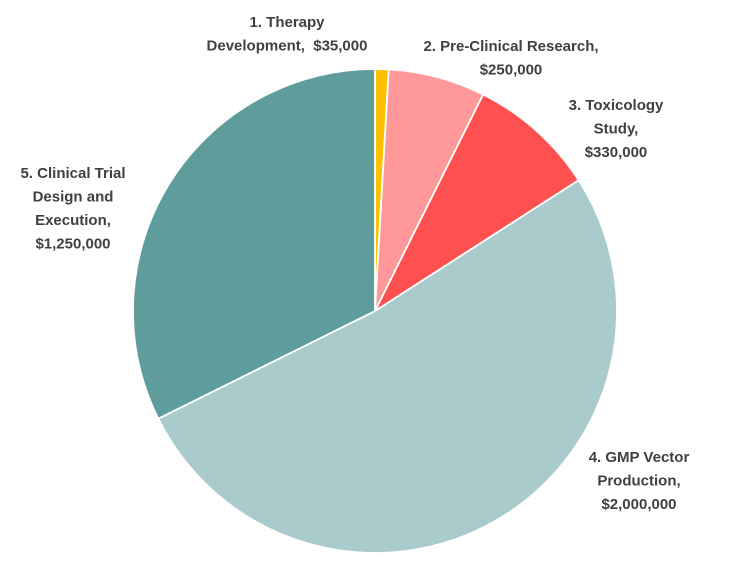 Image resolution: width=738 pixels, height=572 pixels. Describe the element at coordinates (72, 173) in the screenshot. I see `pie-label-5-line-1: 5. Clinical Trial` at that location.